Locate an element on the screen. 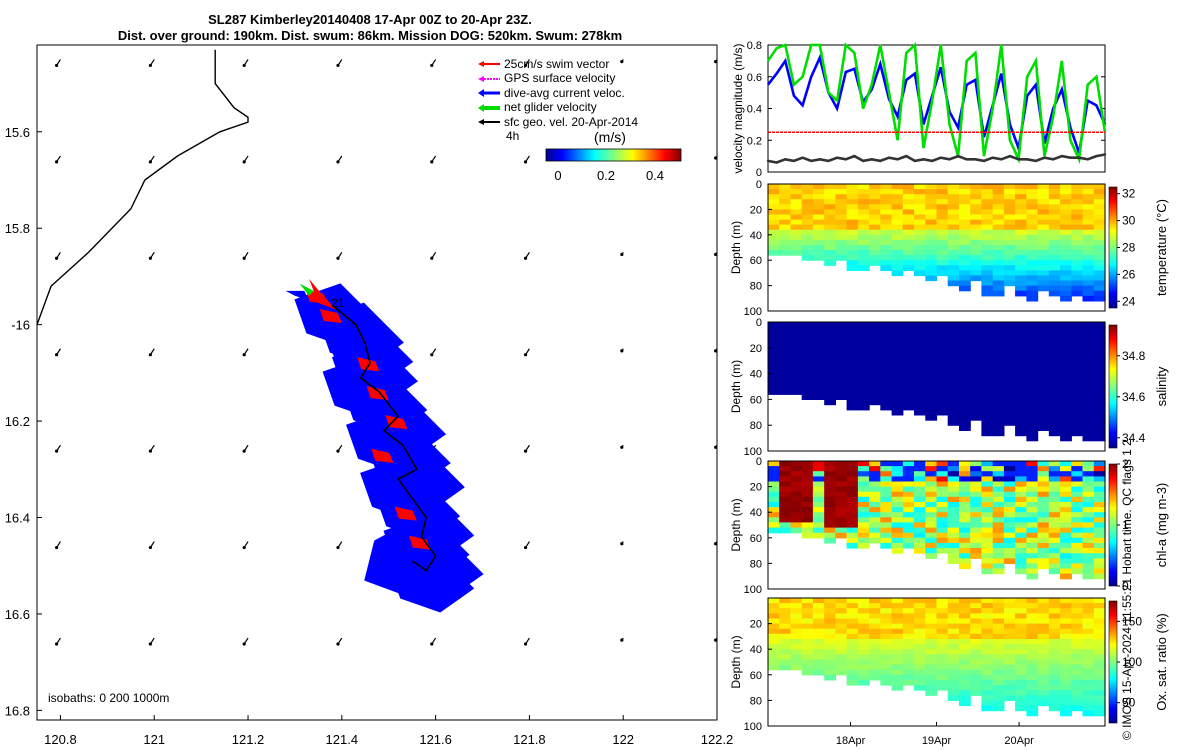 The width and height of the screenshot is (1200, 750). map-x-tick-label: 120.8 is located at coordinates (60, 739).